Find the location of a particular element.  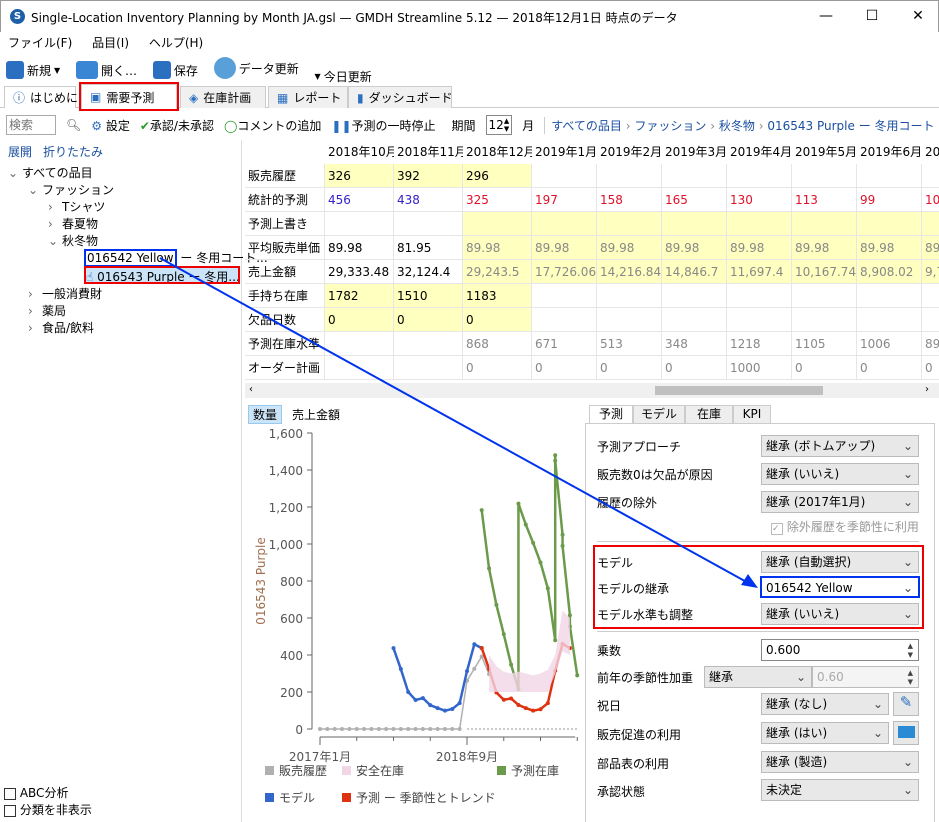

grid-cell: 10 is located at coordinates (930, 200).